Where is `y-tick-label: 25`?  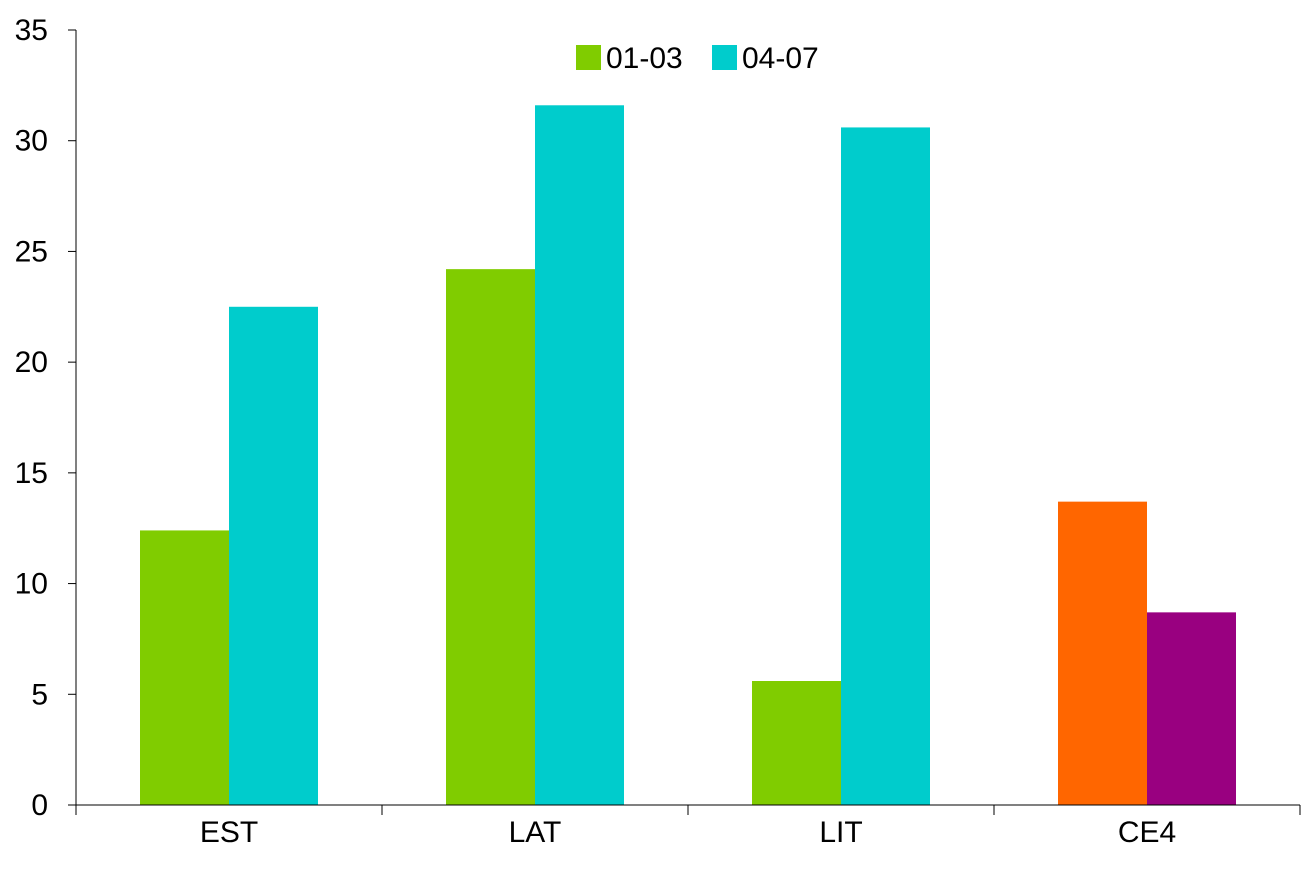 y-tick-label: 25 is located at coordinates (31, 251).